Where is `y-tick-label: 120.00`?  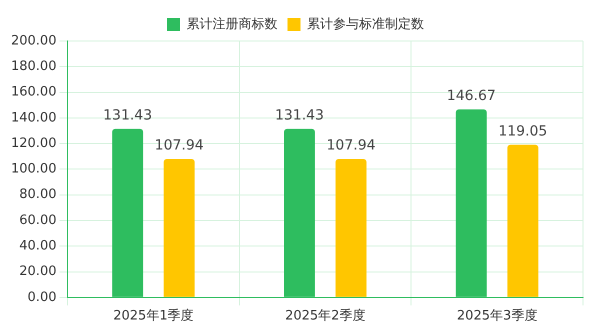 y-tick-label: 120.00 is located at coordinates (33, 143).